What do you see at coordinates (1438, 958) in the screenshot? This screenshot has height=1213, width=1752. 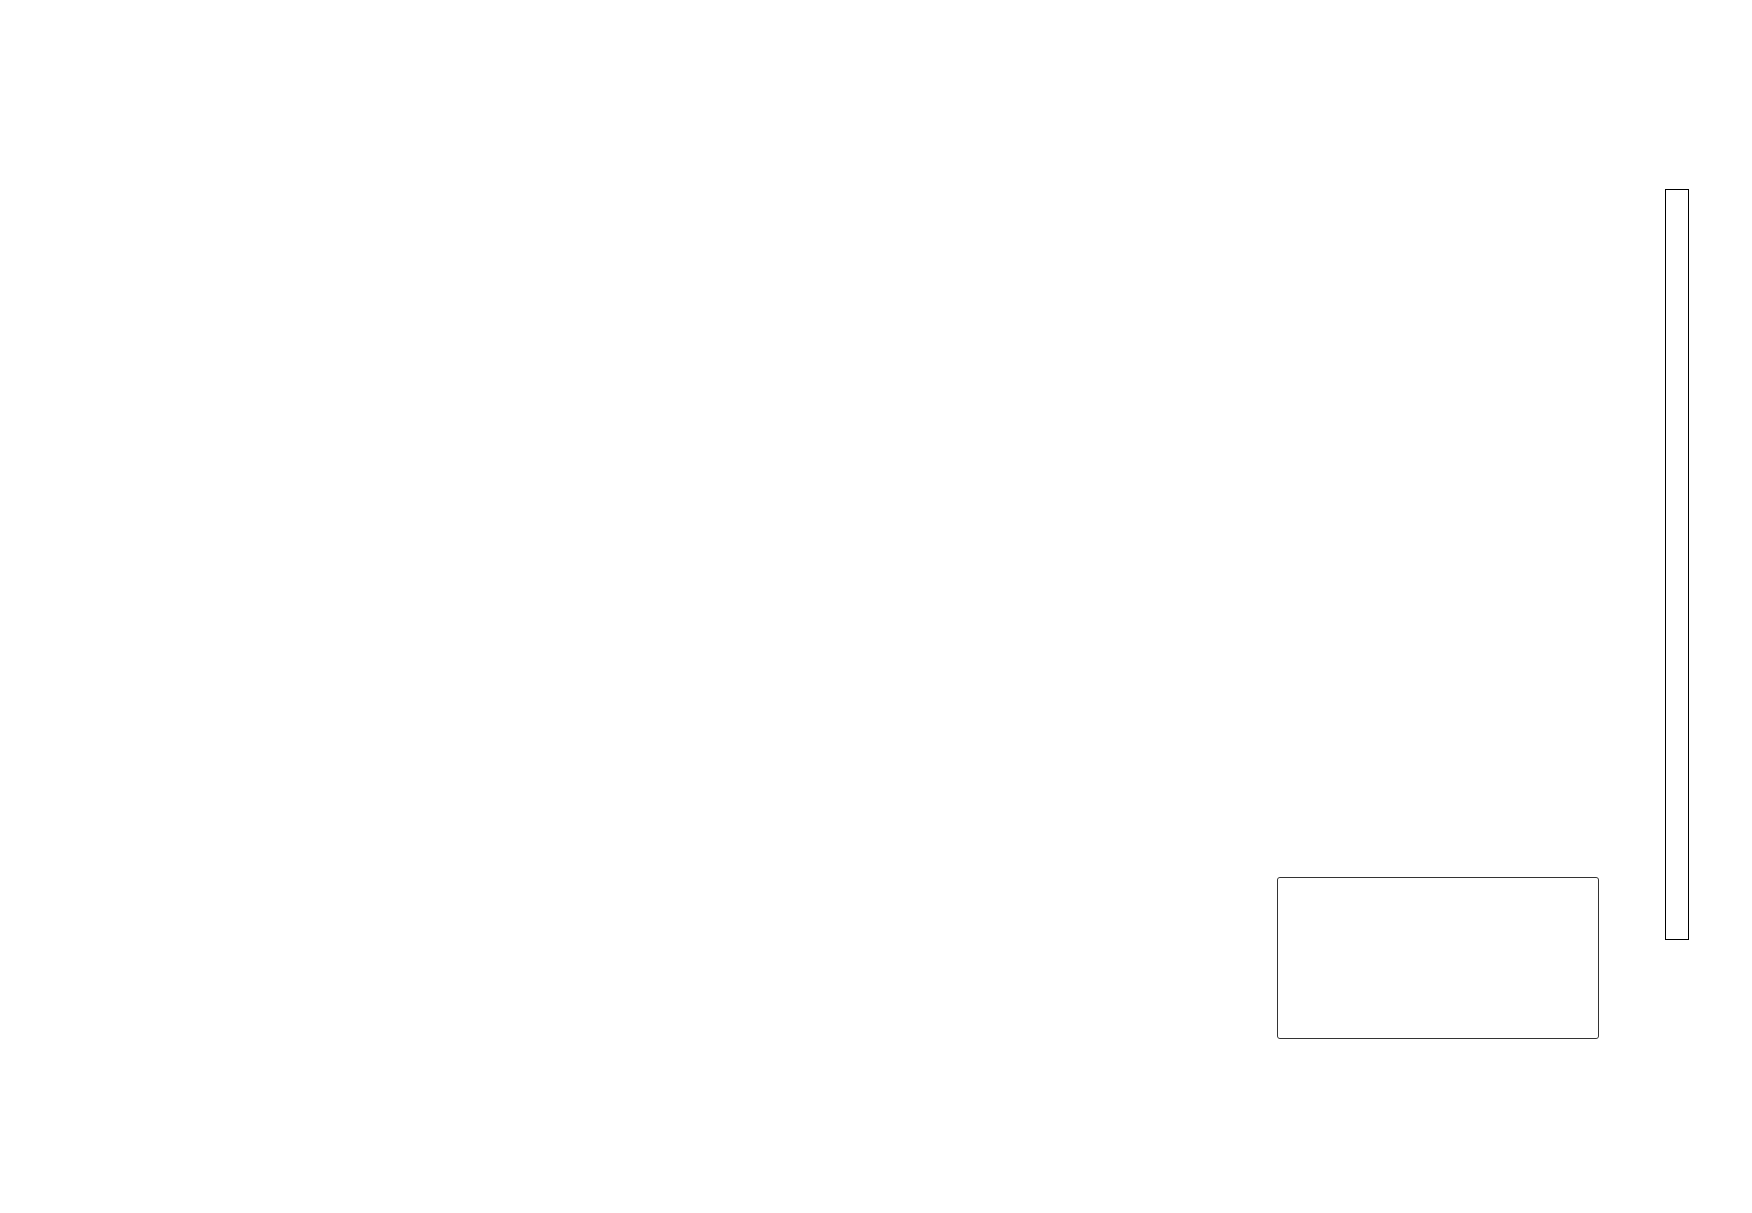 I see `map-legend` at bounding box center [1438, 958].